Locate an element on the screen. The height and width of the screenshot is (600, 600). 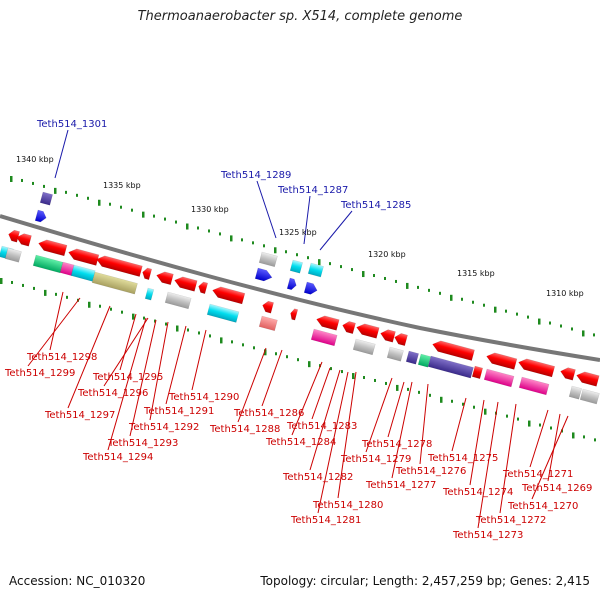
gene-label: Teth514_1290 is located at coordinates (203, 397).